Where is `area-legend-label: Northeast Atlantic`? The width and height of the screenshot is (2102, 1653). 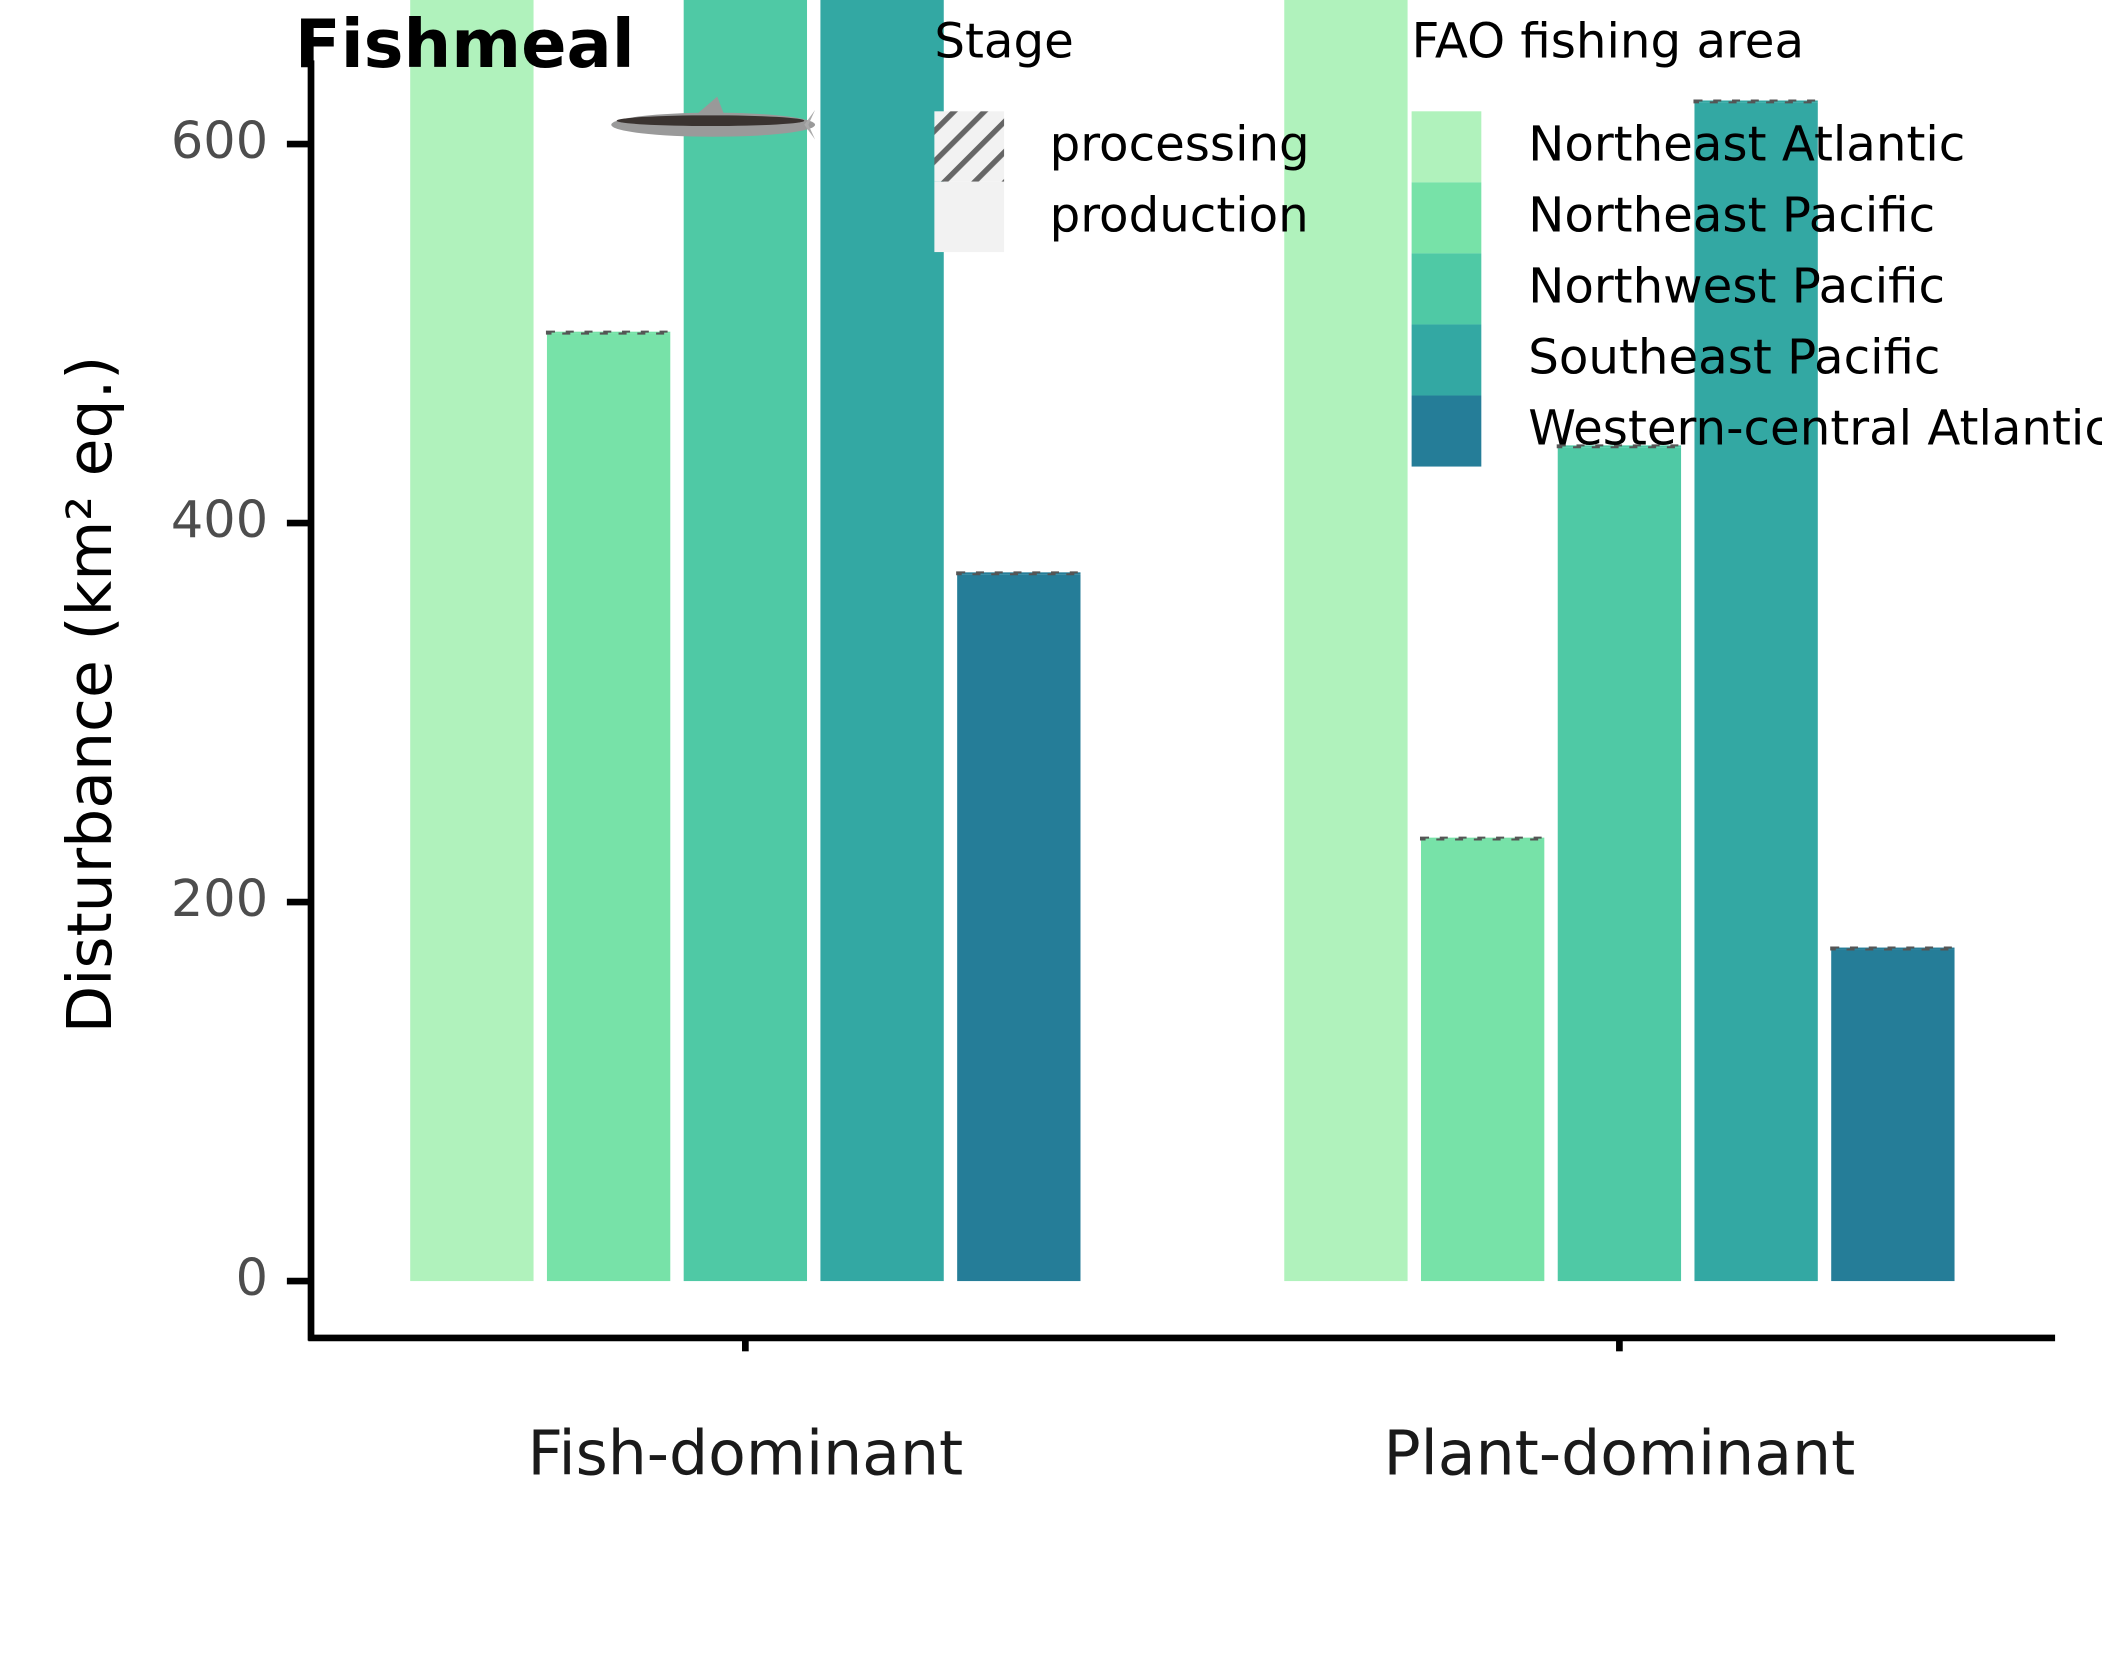
area-legend-label: Northeast Atlantic is located at coordinates (1746, 145).